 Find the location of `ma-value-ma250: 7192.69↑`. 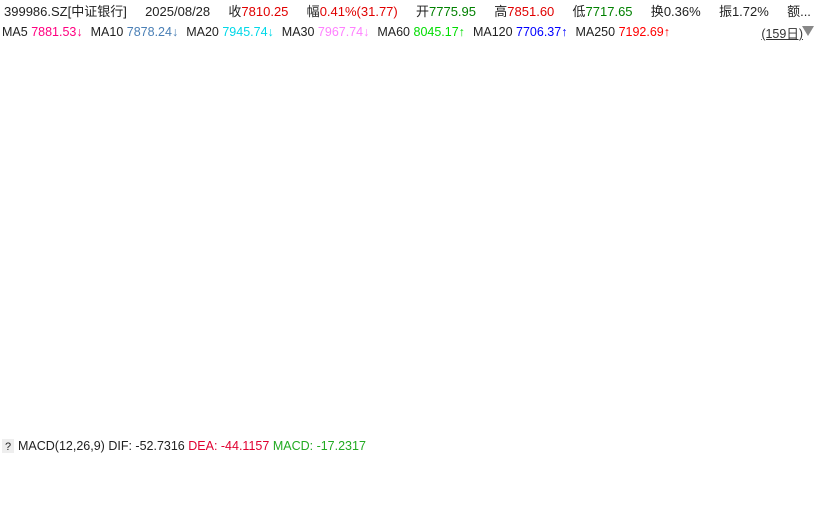

ma-value-ma250: 7192.69↑ is located at coordinates (644, 32).